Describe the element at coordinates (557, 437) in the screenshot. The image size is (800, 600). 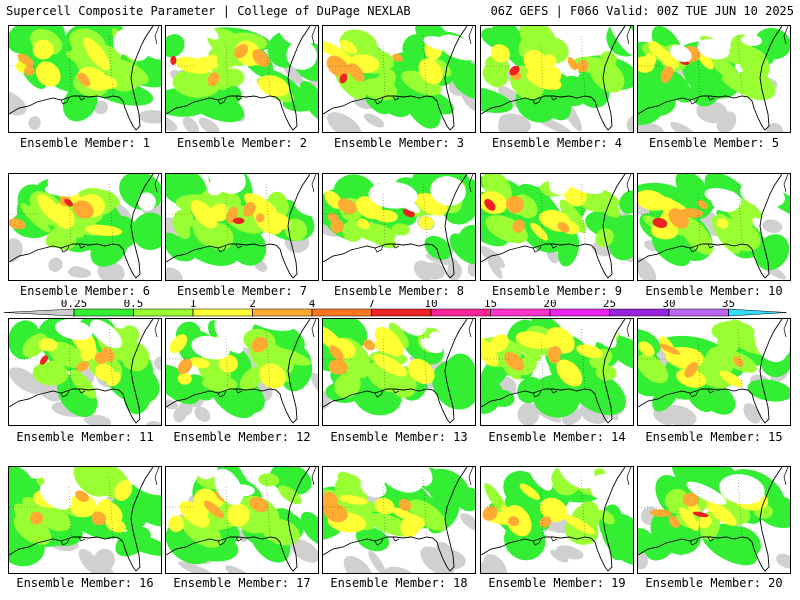
I see `ensemble-member-label: Ensemble Member: 14` at that location.